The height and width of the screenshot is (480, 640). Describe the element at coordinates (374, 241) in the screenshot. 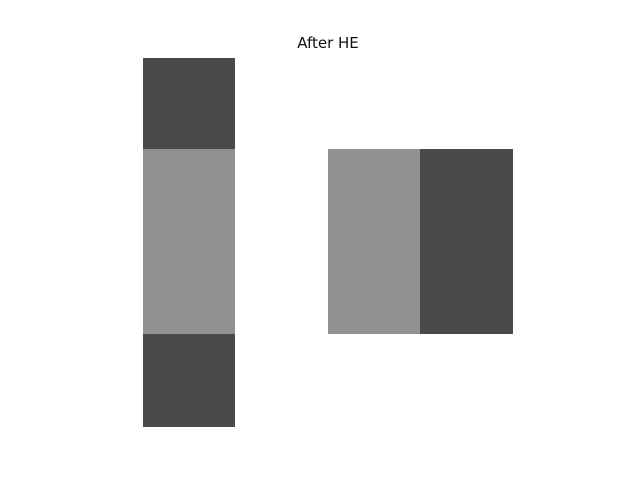

I see `right-block-left-half` at that location.